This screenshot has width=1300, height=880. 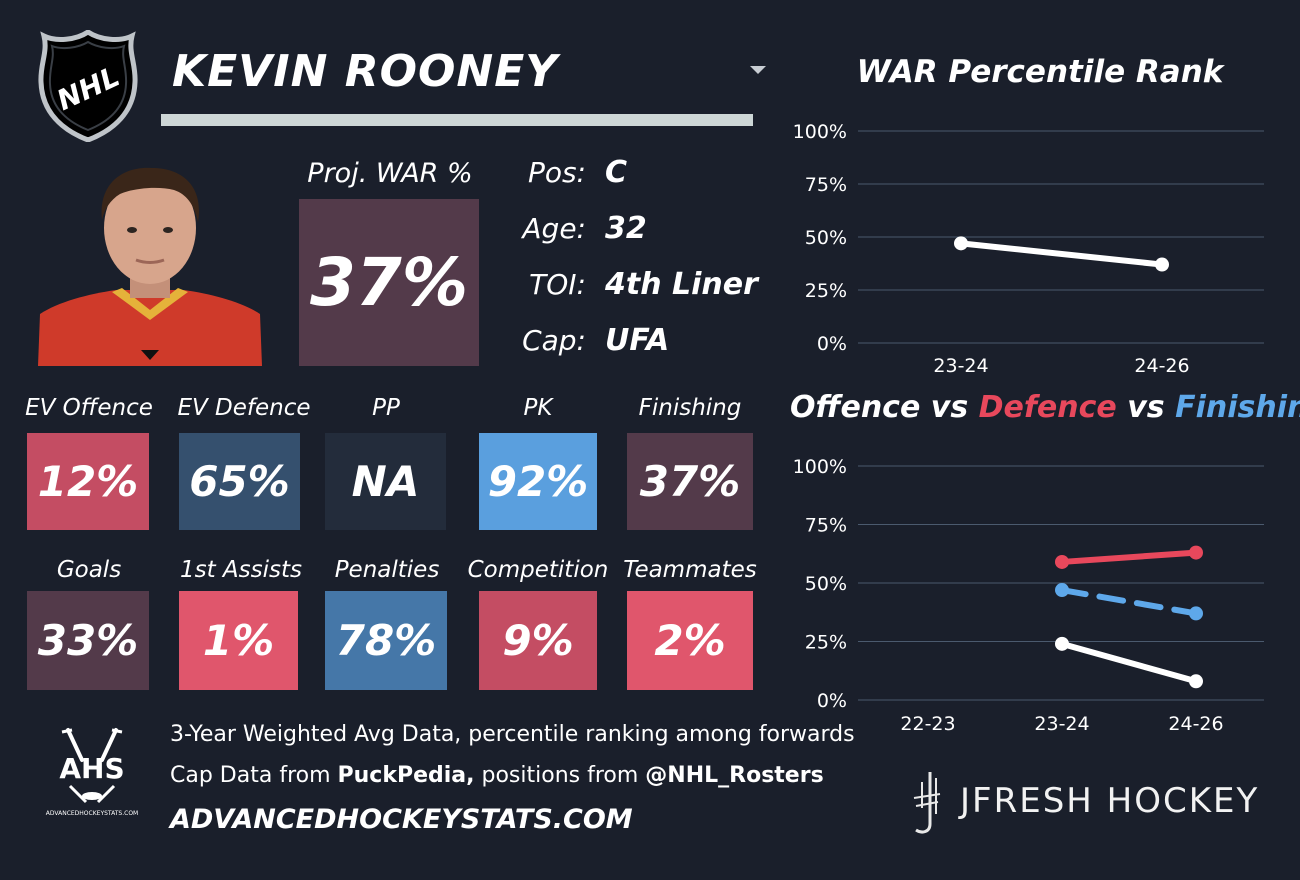 What do you see at coordinates (244, 408) in the screenshot?
I see `stat-label-ev-defence: EV Defence` at bounding box center [244, 408].